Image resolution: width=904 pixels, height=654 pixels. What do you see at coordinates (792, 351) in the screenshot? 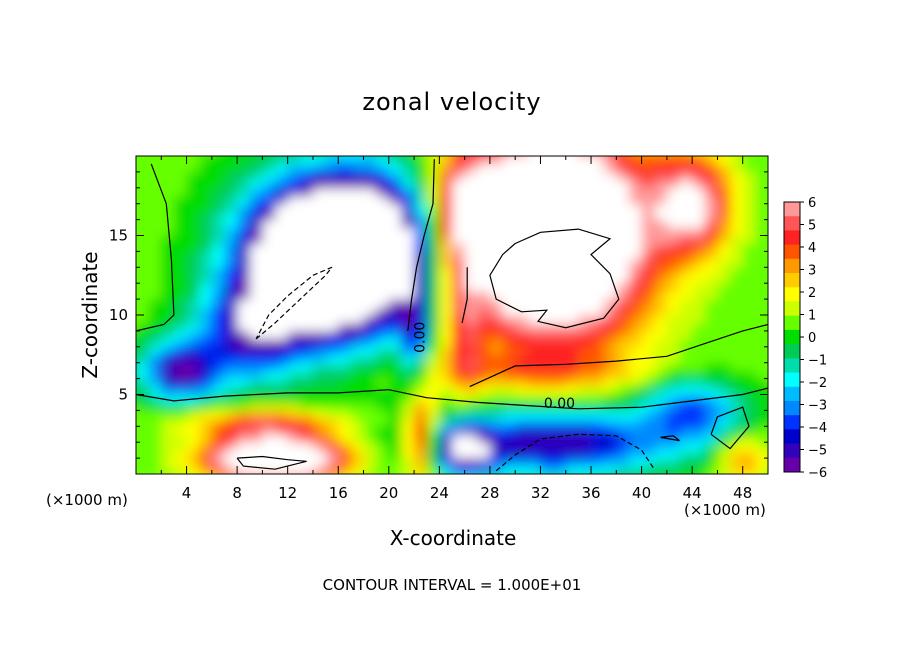
I see `colorbar-segment` at bounding box center [792, 351].